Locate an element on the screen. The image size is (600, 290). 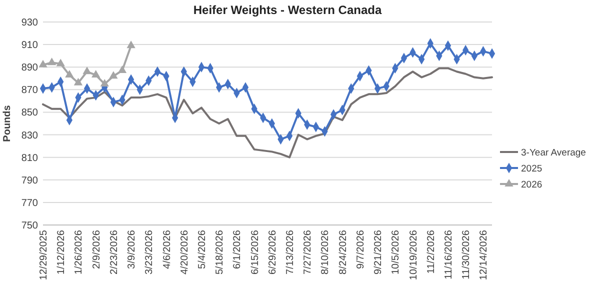
x-tick-label: 11/16/2026 is located at coordinates (448, 255).